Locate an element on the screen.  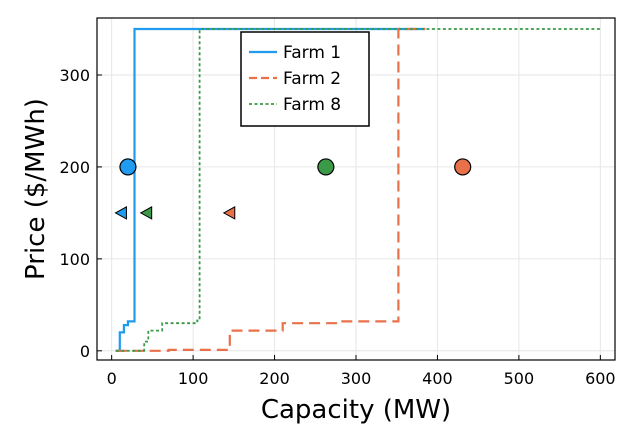
x-axis-ticks: 0 100 200 300 400 500 600 is located at coordinates (361, 371).